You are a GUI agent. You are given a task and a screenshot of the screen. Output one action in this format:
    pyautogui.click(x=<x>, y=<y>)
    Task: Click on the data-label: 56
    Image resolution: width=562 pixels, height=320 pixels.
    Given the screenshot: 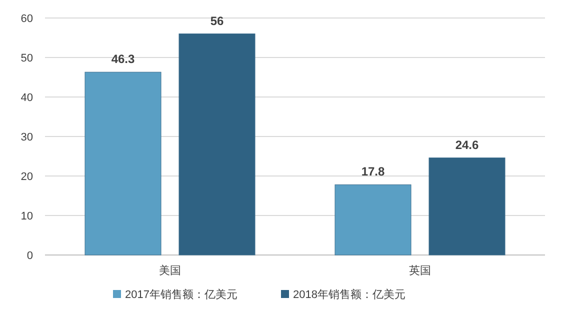 What is the action you would take?
    pyautogui.click(x=217, y=21)
    